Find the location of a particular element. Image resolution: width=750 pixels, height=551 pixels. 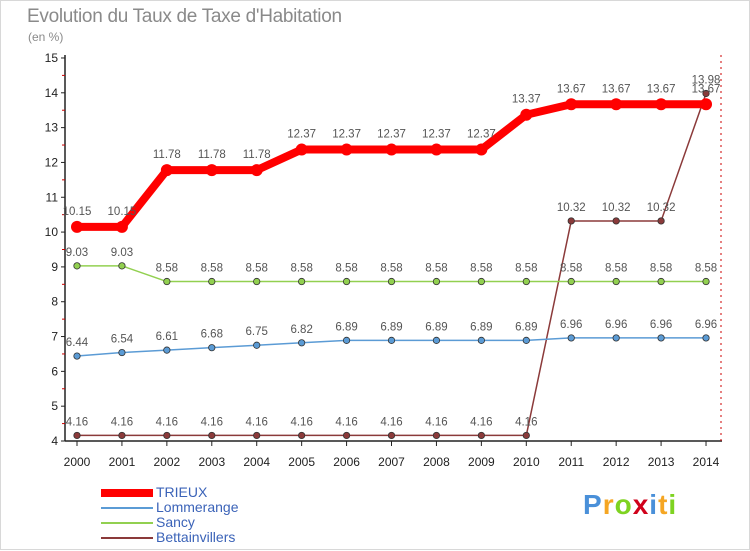

legend-item-bettainvillers: Bettainvillers is located at coordinates (201, 538).